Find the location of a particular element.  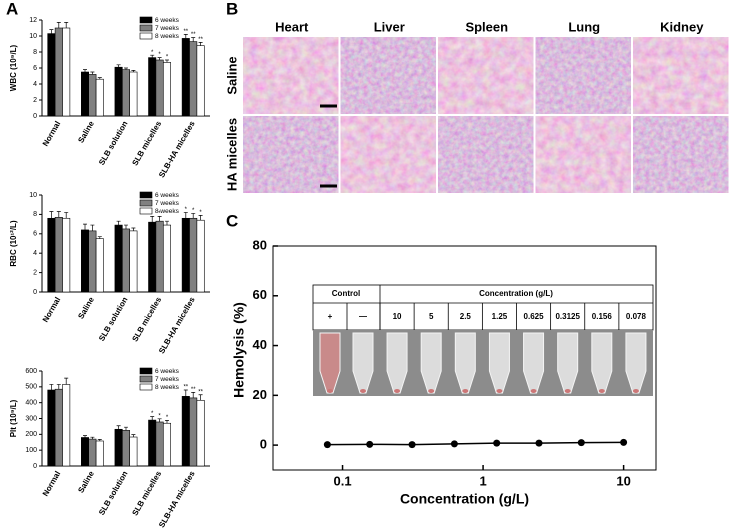

inset-table is located at coordinates (483, 307).